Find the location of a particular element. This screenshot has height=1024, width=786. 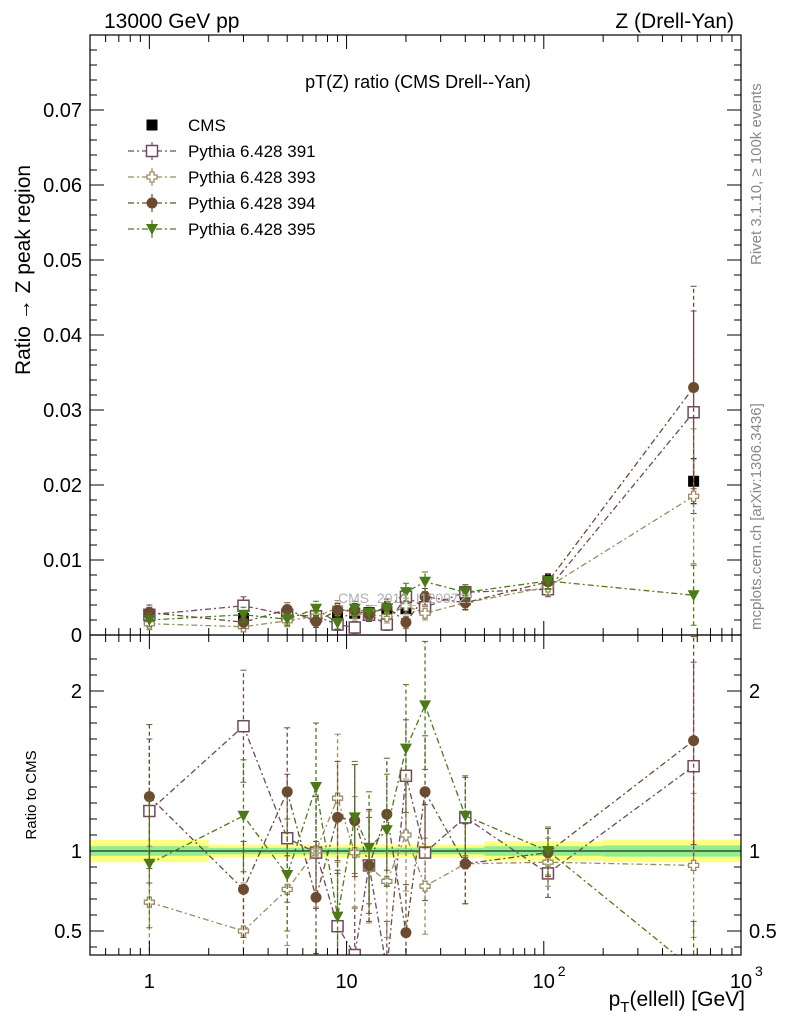

legend-label: CMS is located at coordinates (207, 125).